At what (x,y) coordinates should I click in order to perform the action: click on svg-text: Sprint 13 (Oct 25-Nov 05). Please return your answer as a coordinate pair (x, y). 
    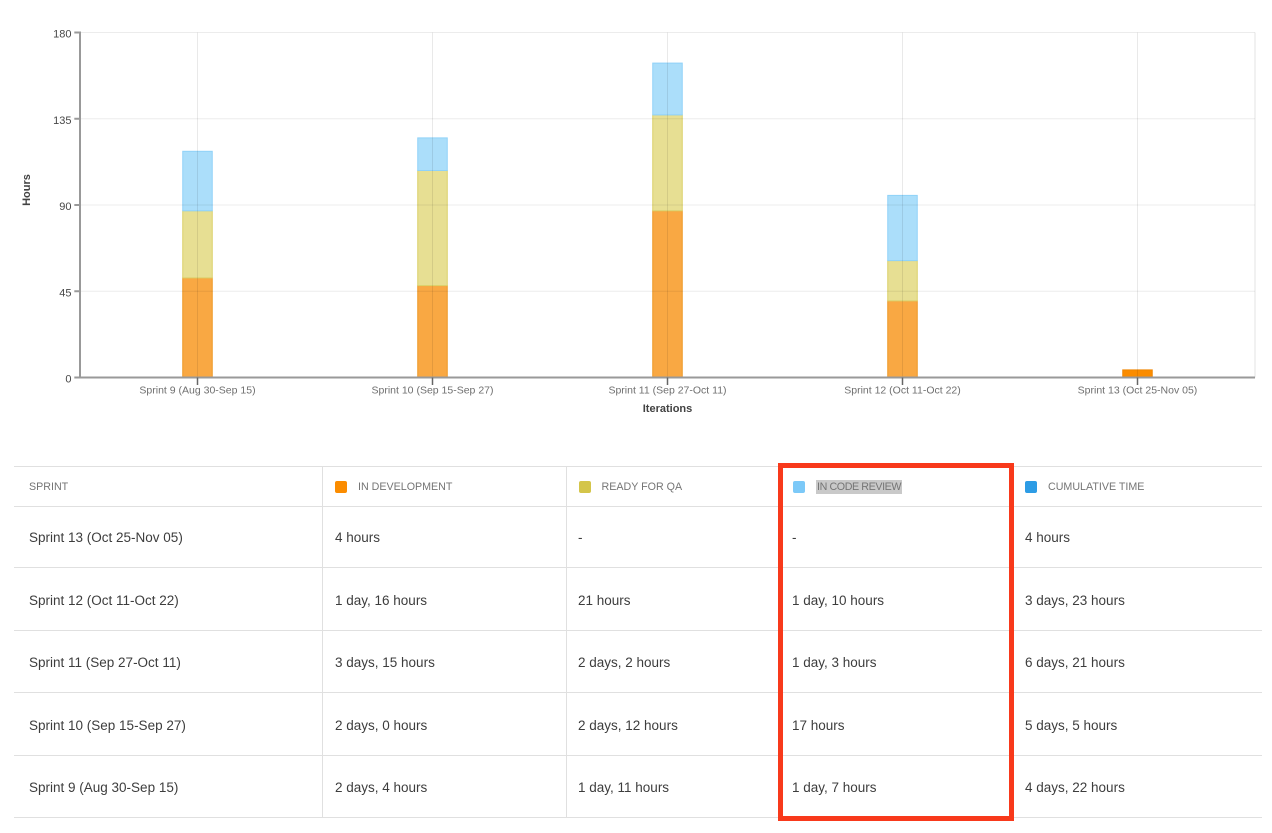
    Looking at the image, I should click on (1138, 391).